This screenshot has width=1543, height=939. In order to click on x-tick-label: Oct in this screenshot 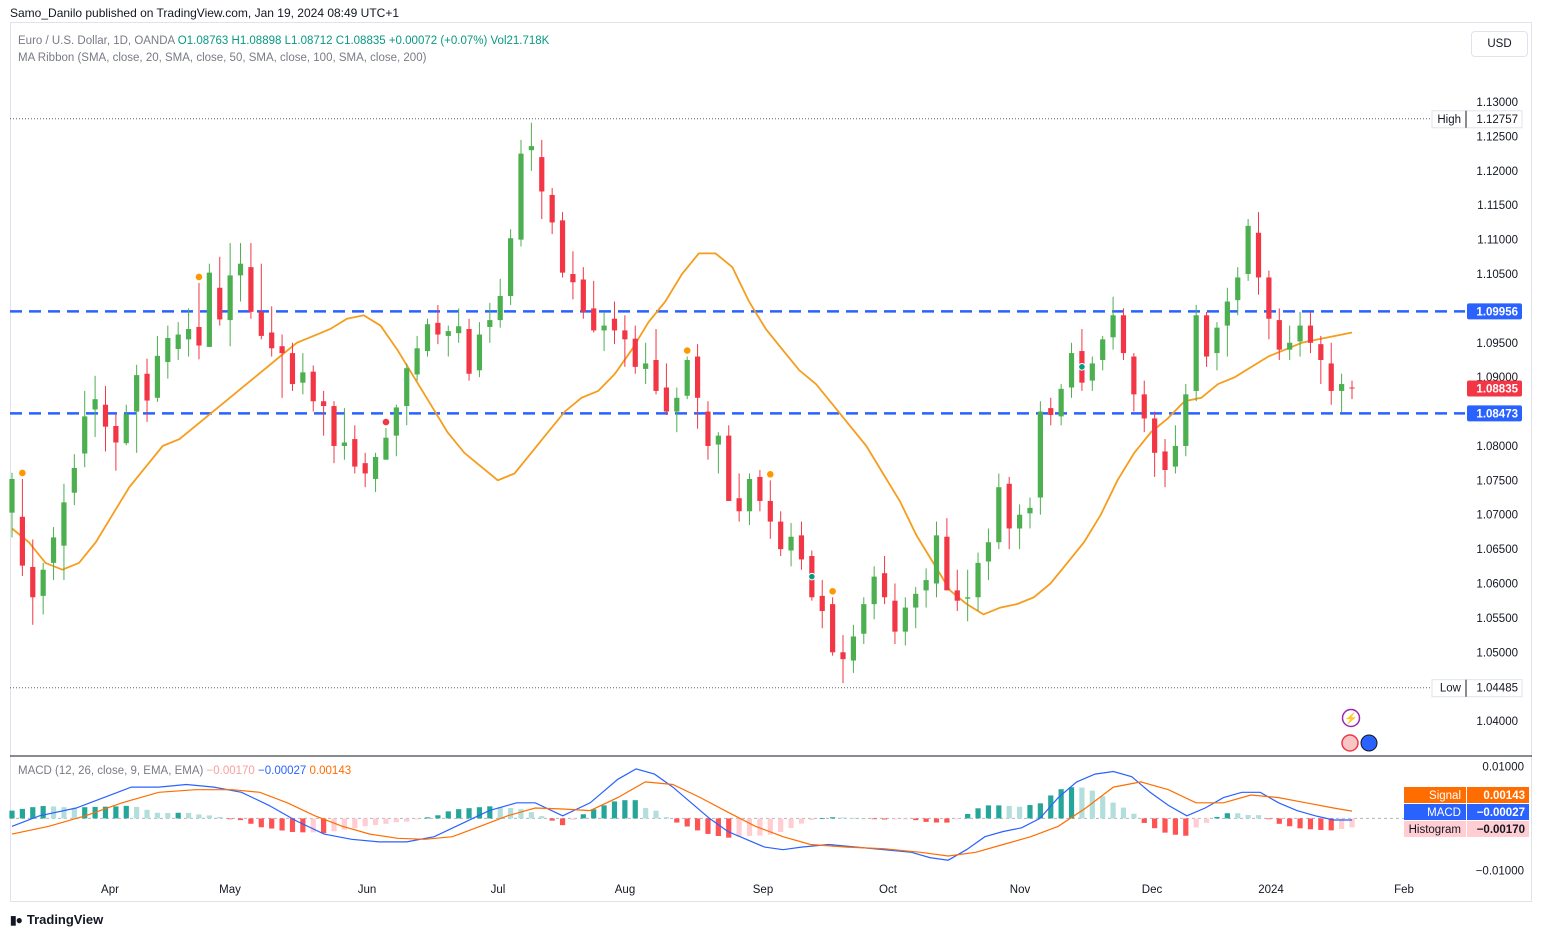, I will do `click(888, 890)`.